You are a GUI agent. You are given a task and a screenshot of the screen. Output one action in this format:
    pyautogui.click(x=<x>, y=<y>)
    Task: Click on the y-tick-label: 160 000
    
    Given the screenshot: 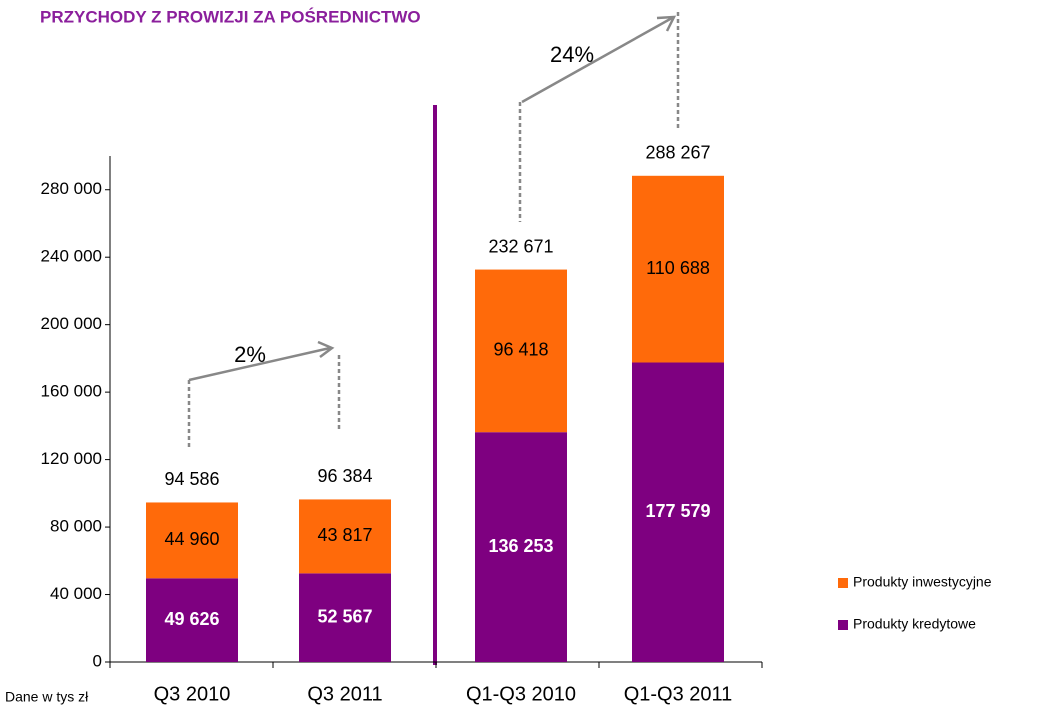 What is the action you would take?
    pyautogui.click(x=71, y=391)
    